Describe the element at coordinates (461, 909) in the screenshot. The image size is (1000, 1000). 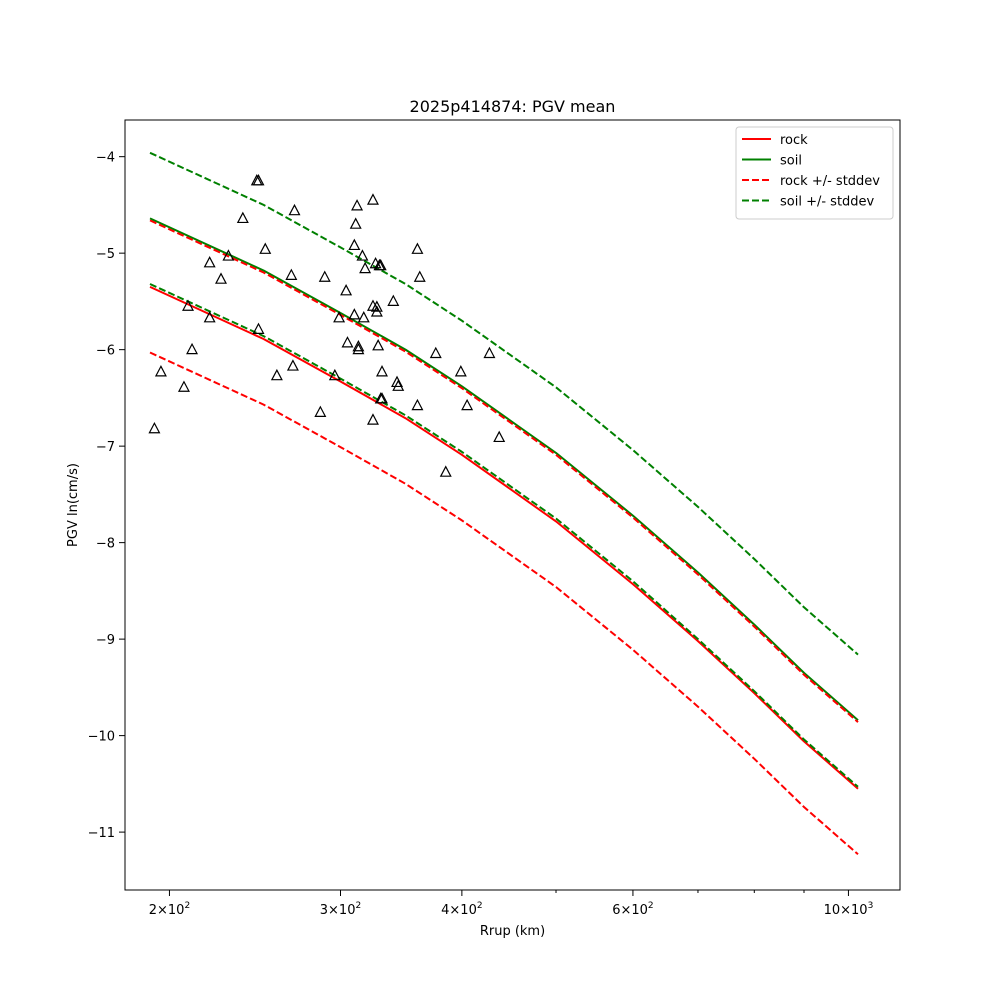
I see `x-tick-label-2: 4×102` at that location.